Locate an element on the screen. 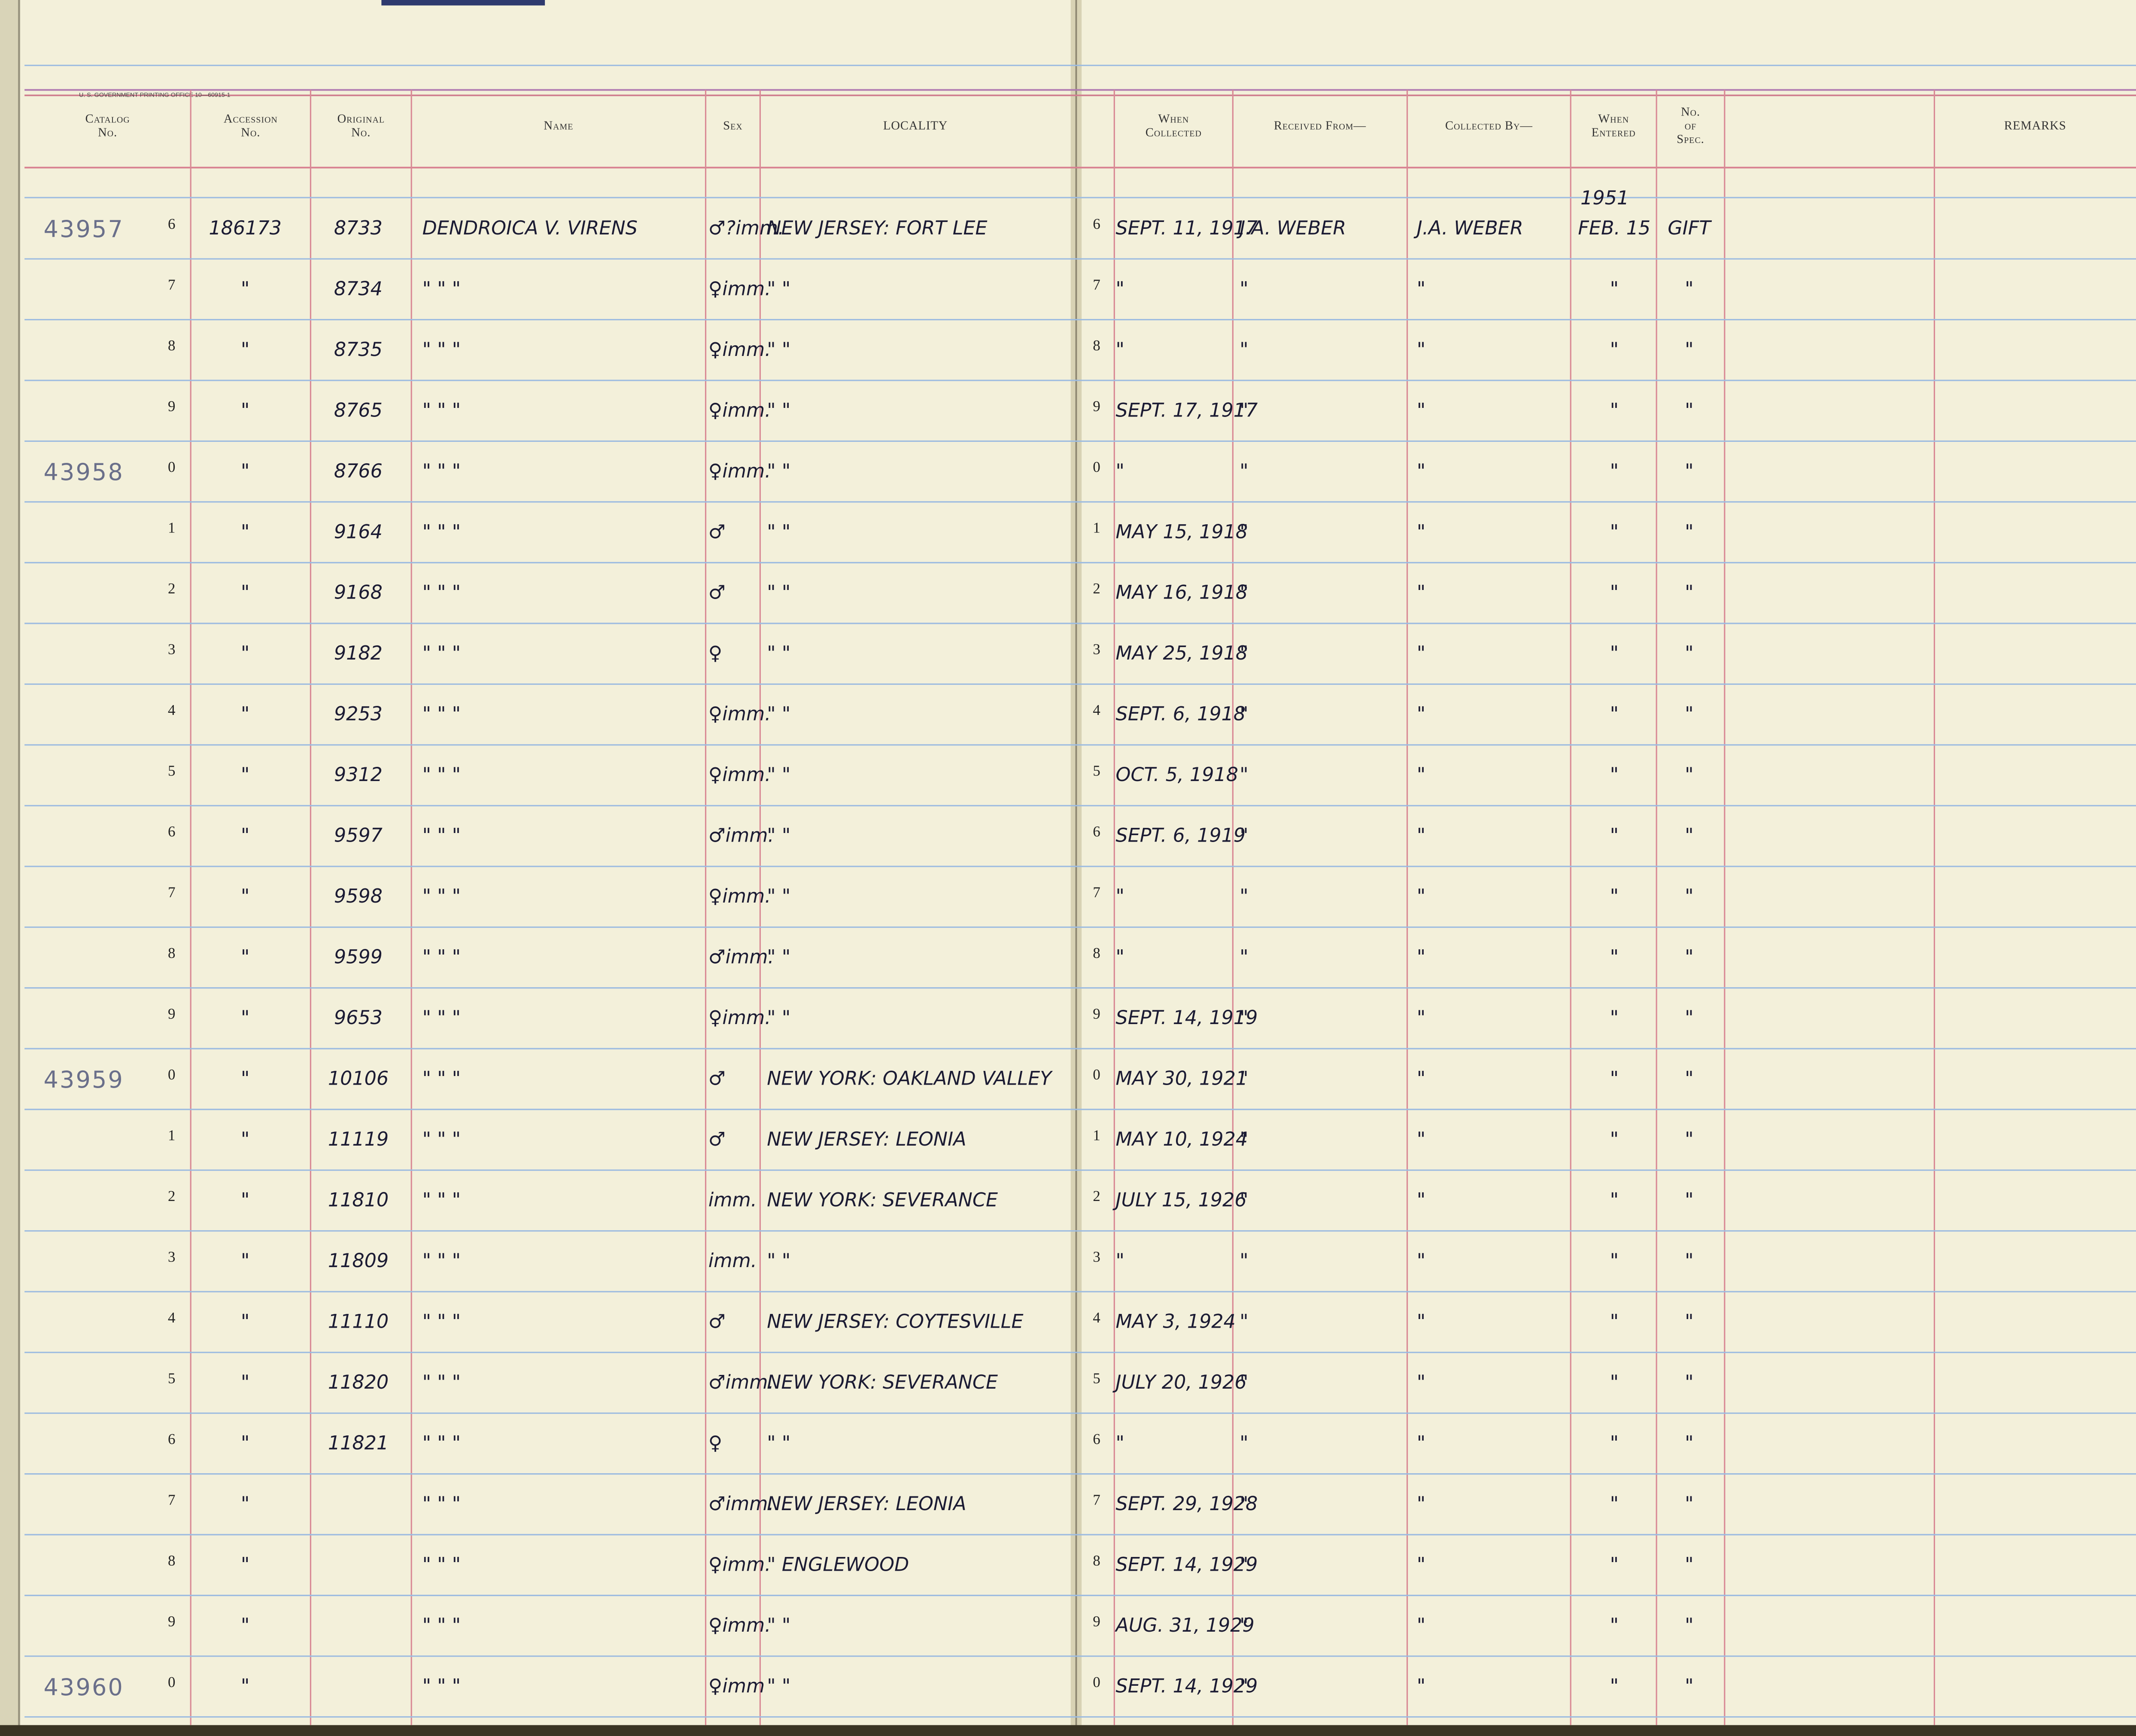 This screenshot has width=2136, height=1736. entry-sex: ♀ is located at coordinates (715, 653).